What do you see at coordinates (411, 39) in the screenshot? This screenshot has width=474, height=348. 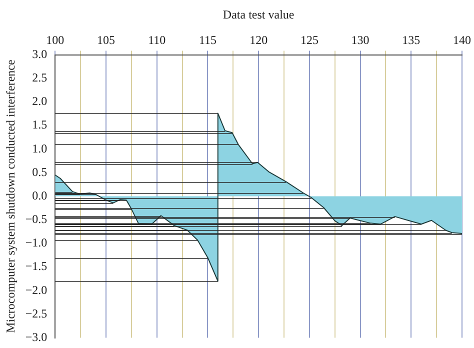 I see `x-tick-label: 135` at bounding box center [411, 39].